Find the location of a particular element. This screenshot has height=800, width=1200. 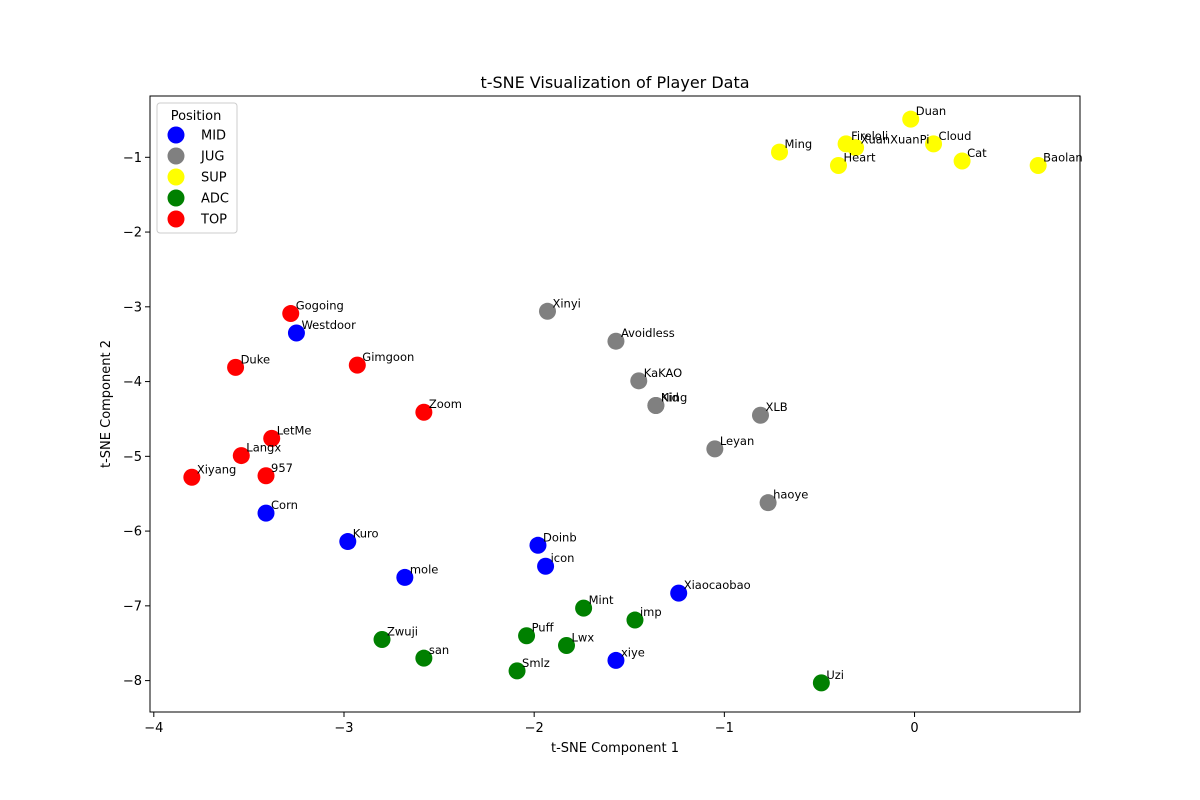

point-label: Cat is located at coordinates (977, 153).